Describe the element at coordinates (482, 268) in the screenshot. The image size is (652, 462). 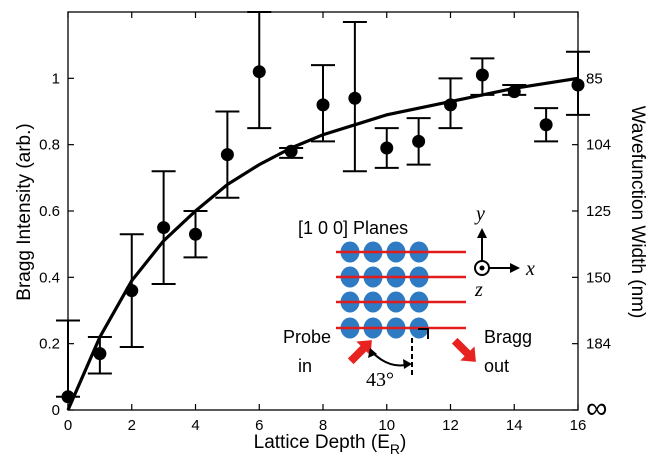
I see `z-axis-out-dot` at that location.